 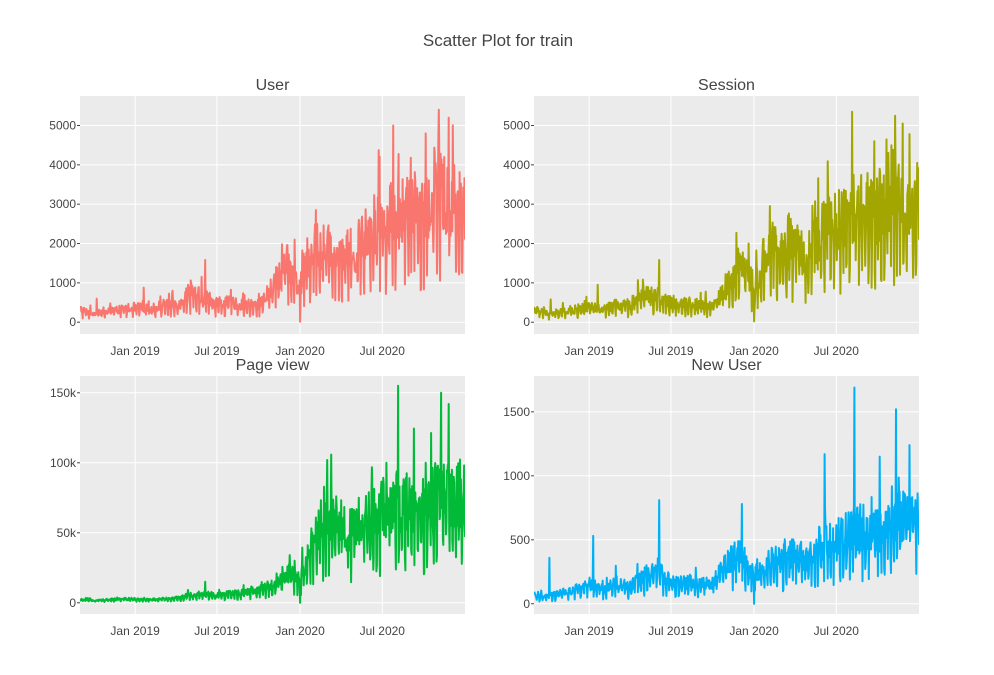 I want to click on series-line-session, so click(x=726, y=216).